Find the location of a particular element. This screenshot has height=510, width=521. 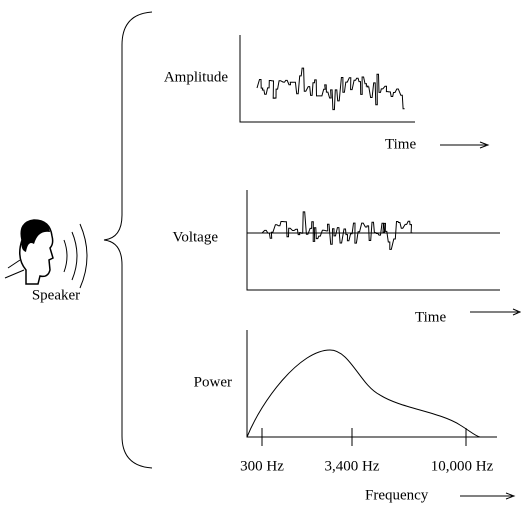

x-label: Frequency is located at coordinates (397, 495).